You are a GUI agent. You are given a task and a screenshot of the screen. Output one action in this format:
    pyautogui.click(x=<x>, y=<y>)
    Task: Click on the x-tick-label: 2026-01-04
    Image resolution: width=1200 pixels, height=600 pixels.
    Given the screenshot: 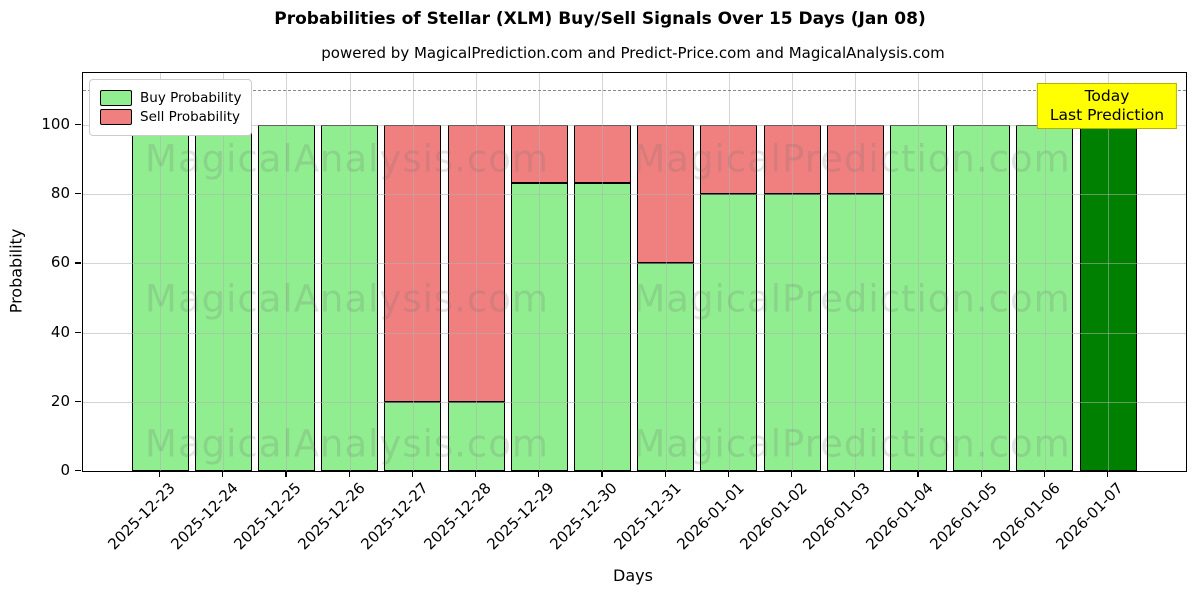 What is the action you would take?
    pyautogui.click(x=900, y=516)
    